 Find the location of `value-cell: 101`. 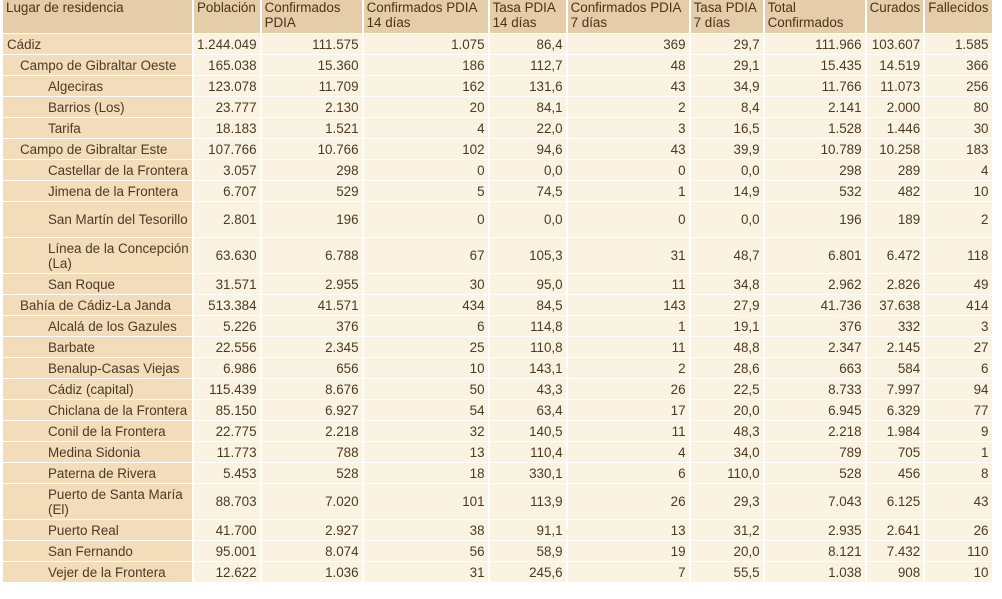

value-cell: 101 is located at coordinates (425, 501).